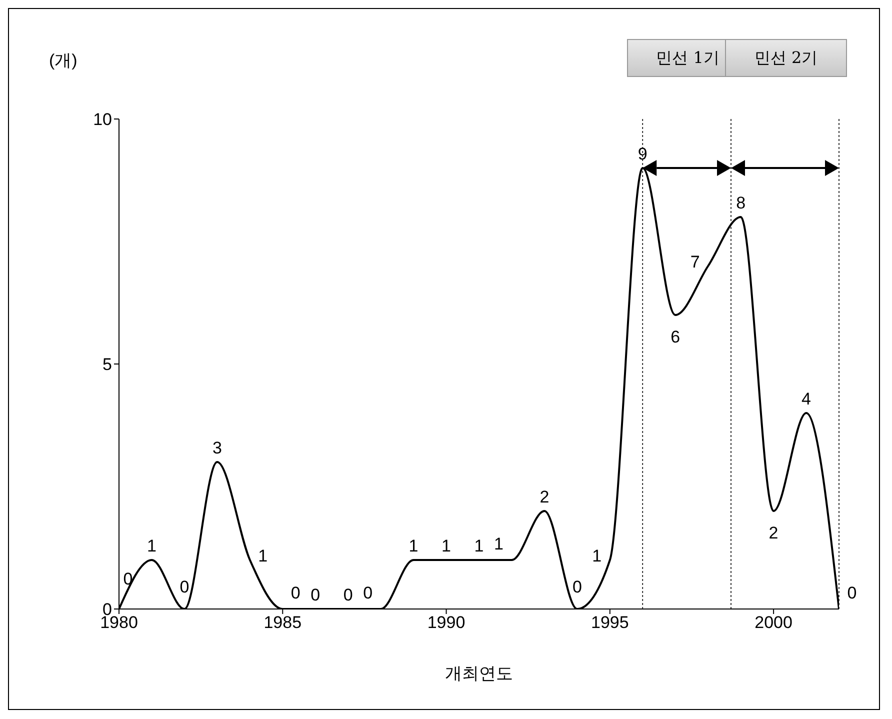 This screenshot has width=892, height=719. I want to click on y-axis-title: (개), so click(63, 61).